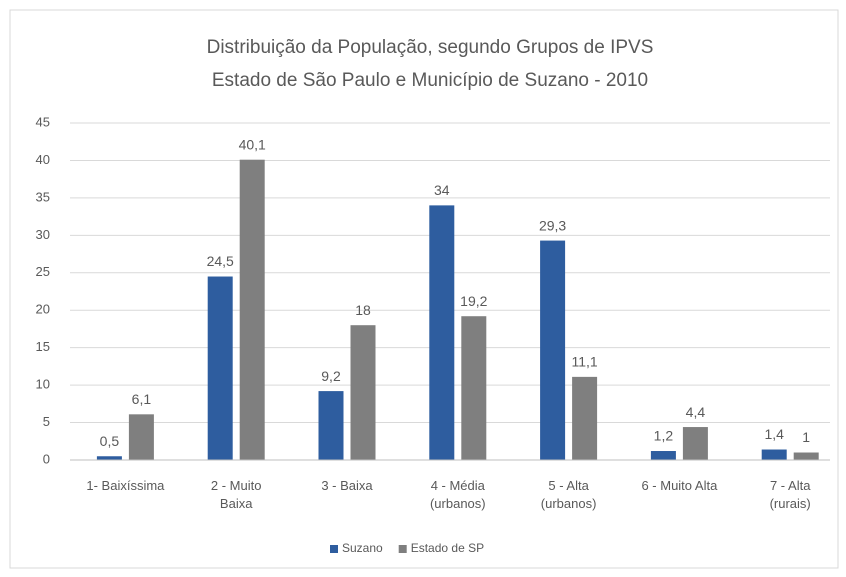 The image size is (846, 577). What do you see at coordinates (457, 494) in the screenshot?
I see `x-tick-label: 4 - Média (urbanos)` at bounding box center [457, 494].